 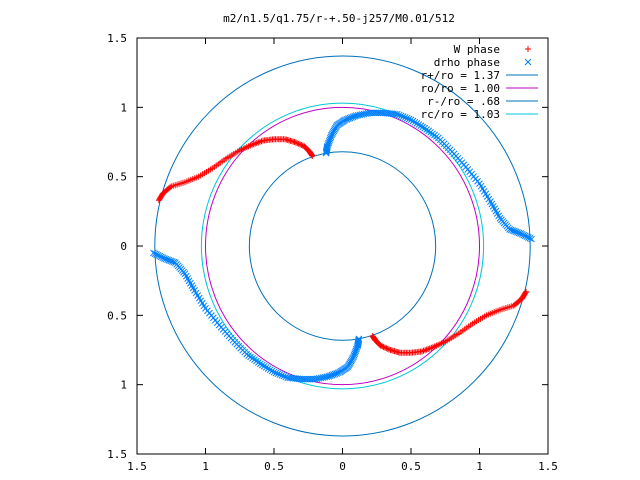 I want to click on x-tick-label-2: 1, so click(x=205, y=466).